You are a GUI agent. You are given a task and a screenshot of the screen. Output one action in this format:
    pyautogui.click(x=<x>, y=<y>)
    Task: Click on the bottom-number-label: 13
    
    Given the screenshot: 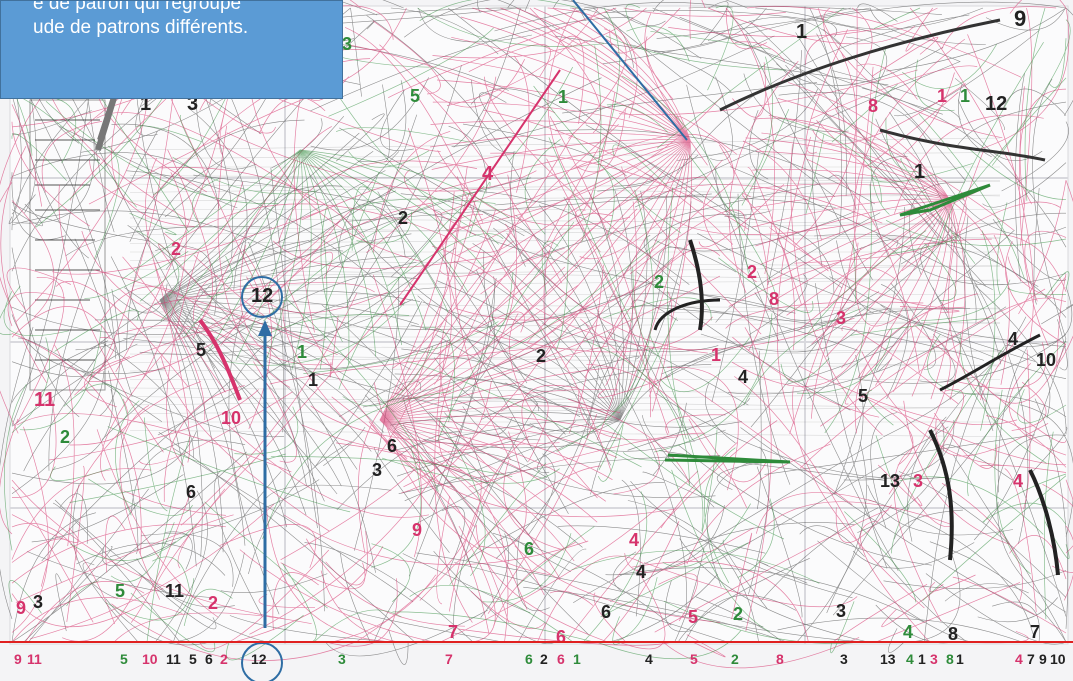 What is the action you would take?
    pyautogui.click(x=888, y=659)
    